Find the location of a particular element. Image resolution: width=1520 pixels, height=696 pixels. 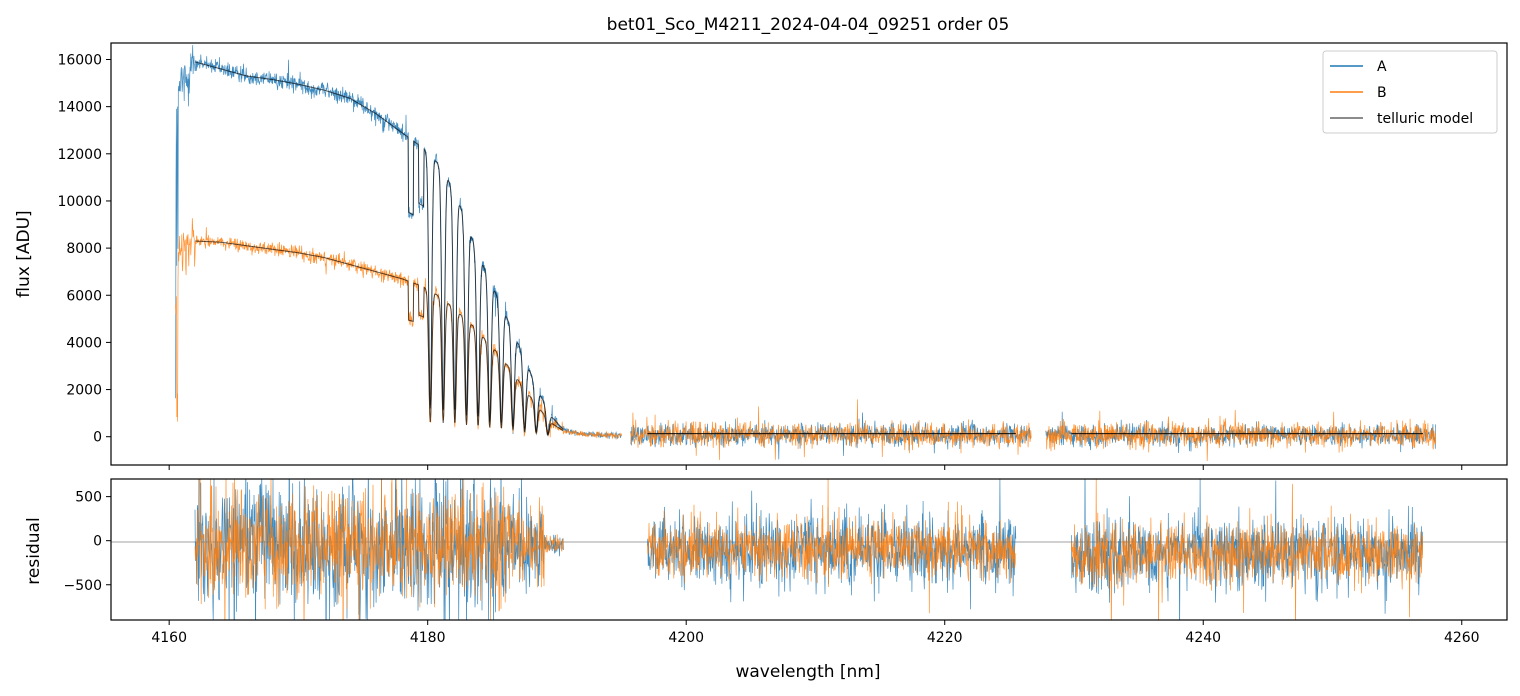

flux-y-tick-label: 12000 is located at coordinates (79, 155).